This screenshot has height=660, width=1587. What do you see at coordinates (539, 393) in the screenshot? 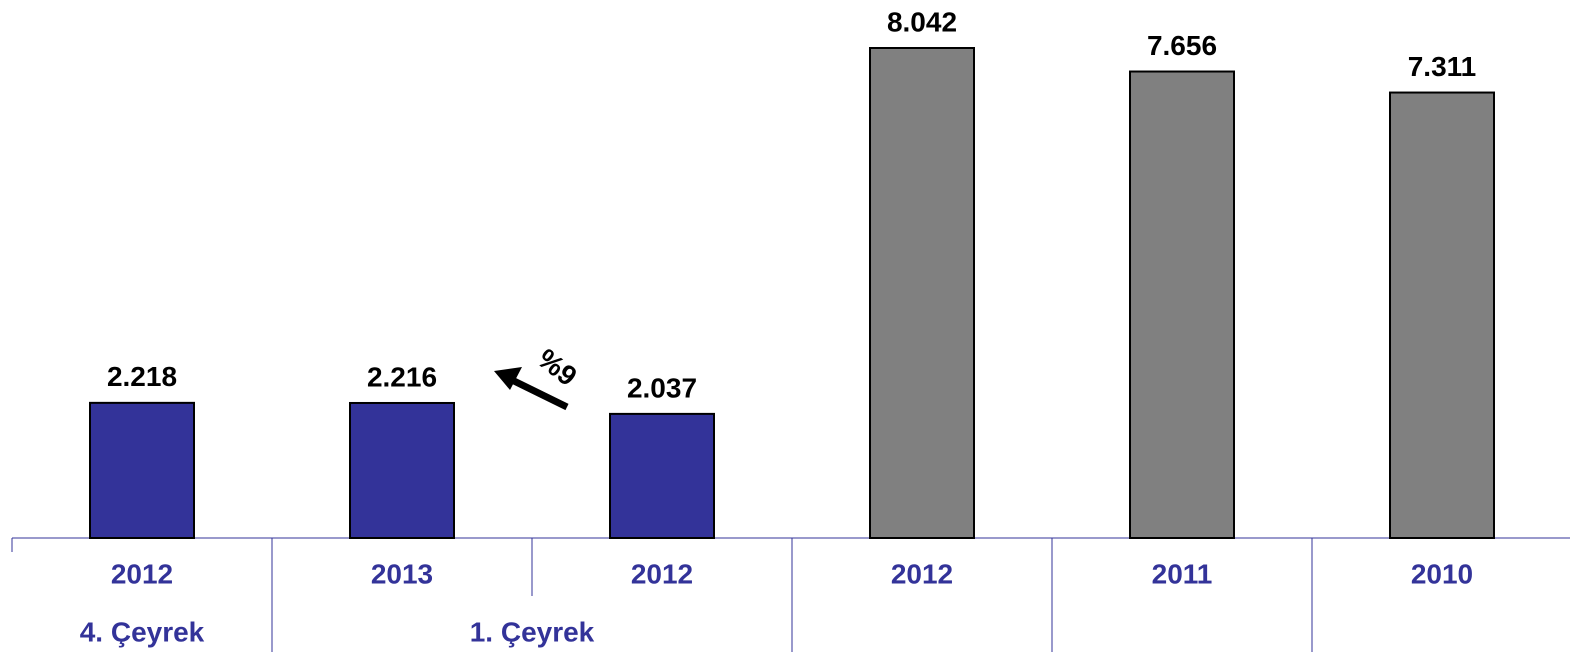
I see `arrow` at bounding box center [539, 393].